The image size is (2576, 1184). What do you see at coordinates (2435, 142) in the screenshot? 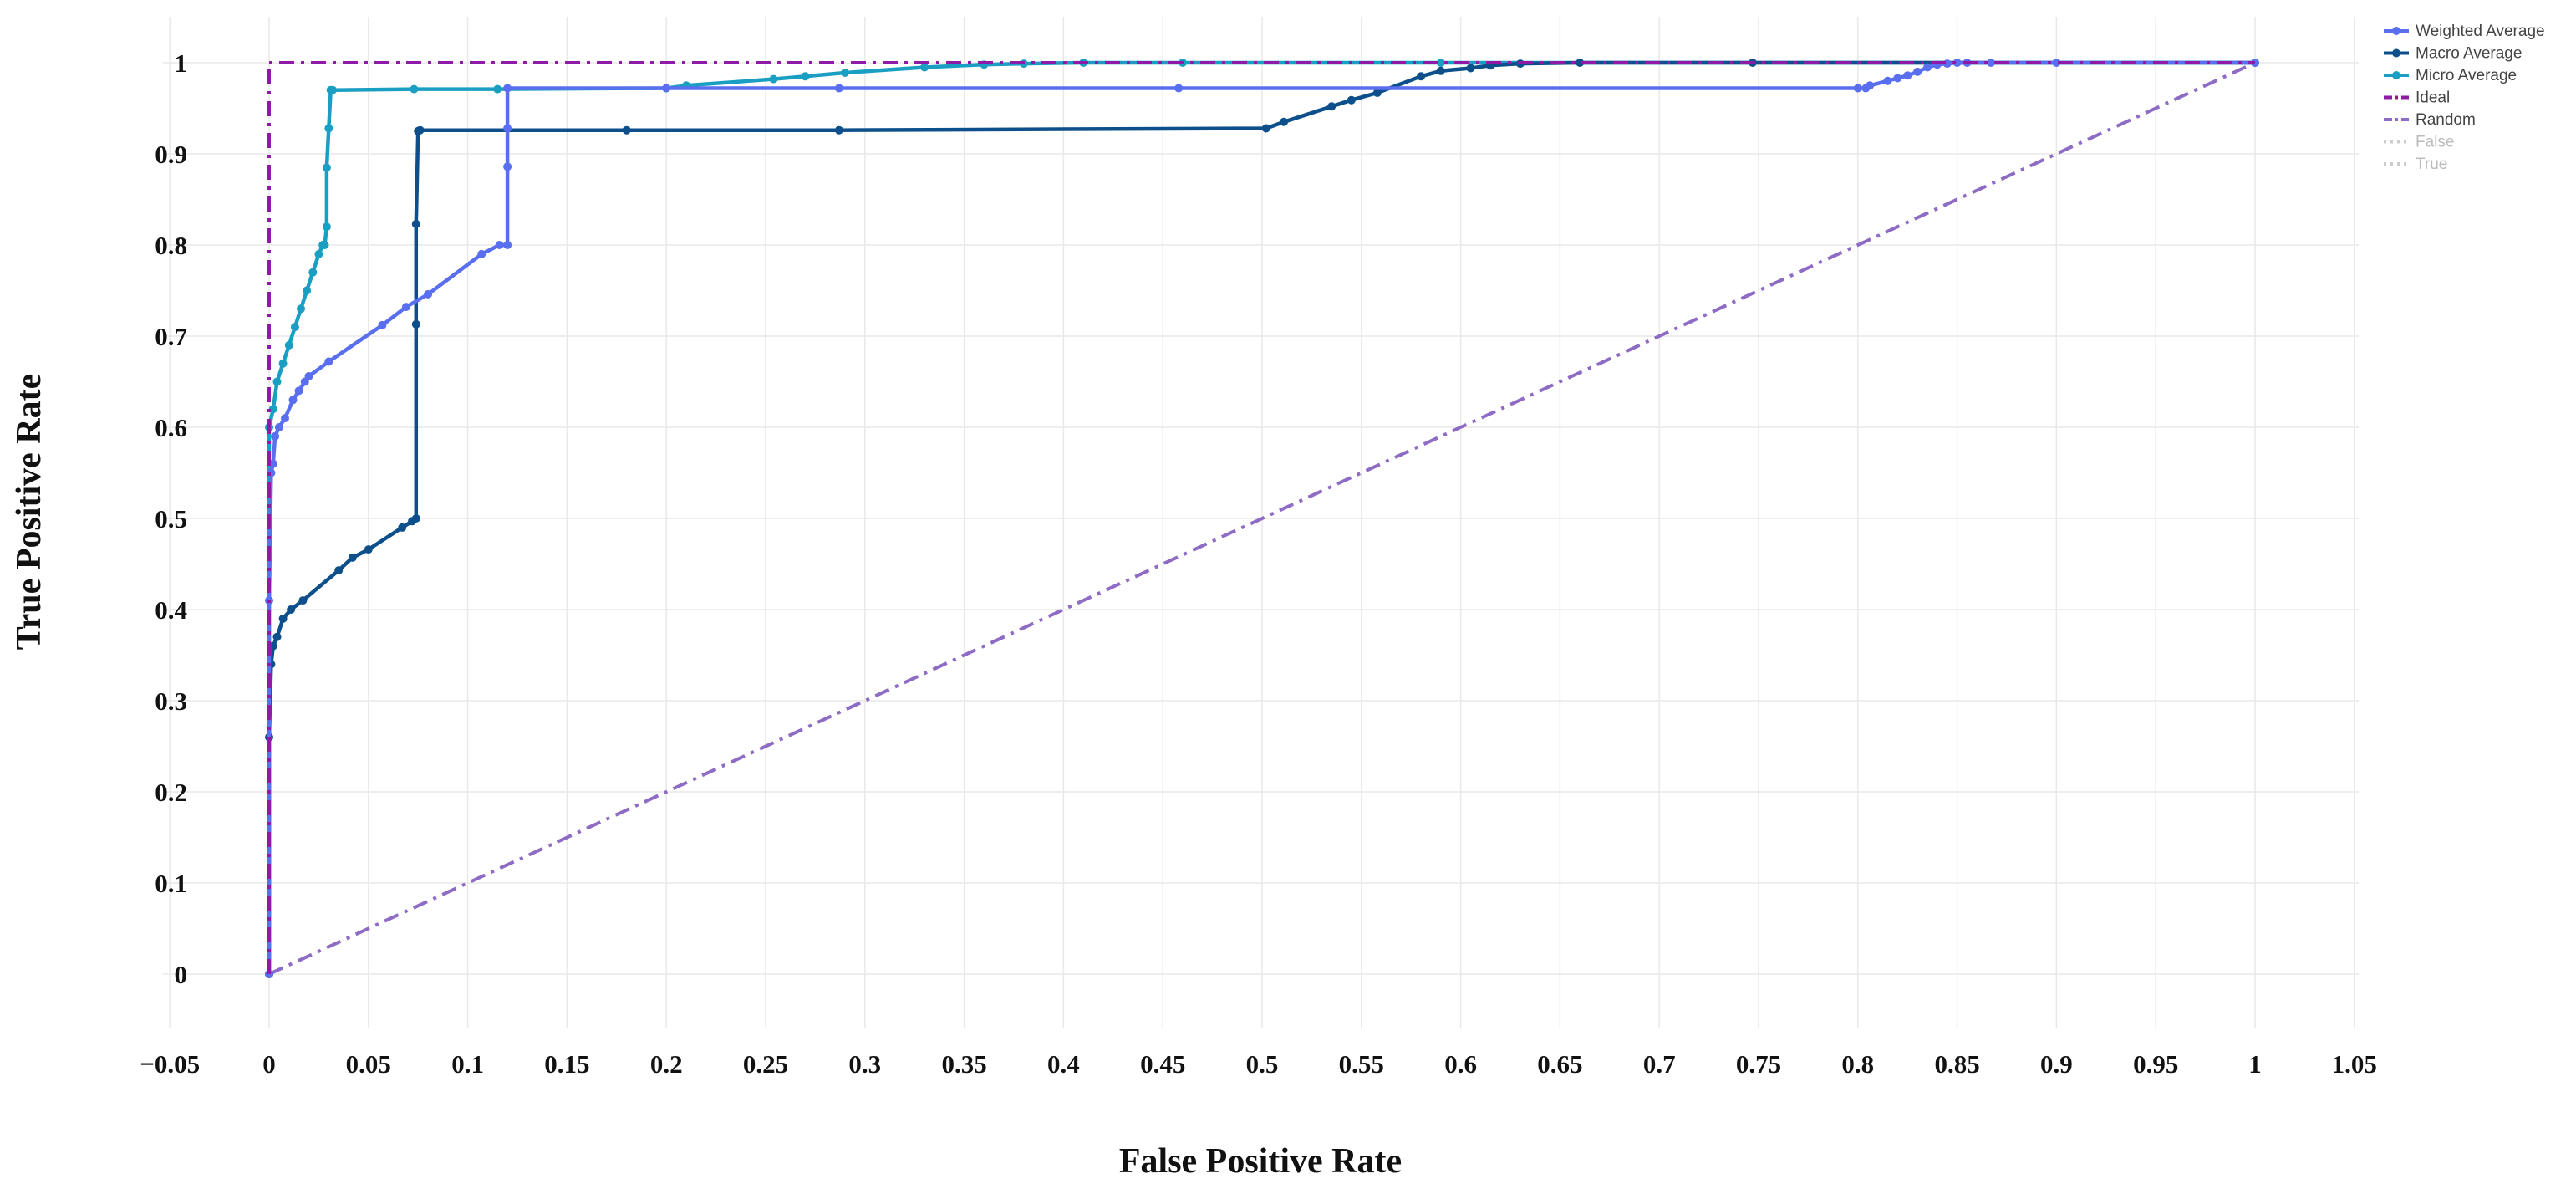
I see `legend-label-false: False` at bounding box center [2435, 142].